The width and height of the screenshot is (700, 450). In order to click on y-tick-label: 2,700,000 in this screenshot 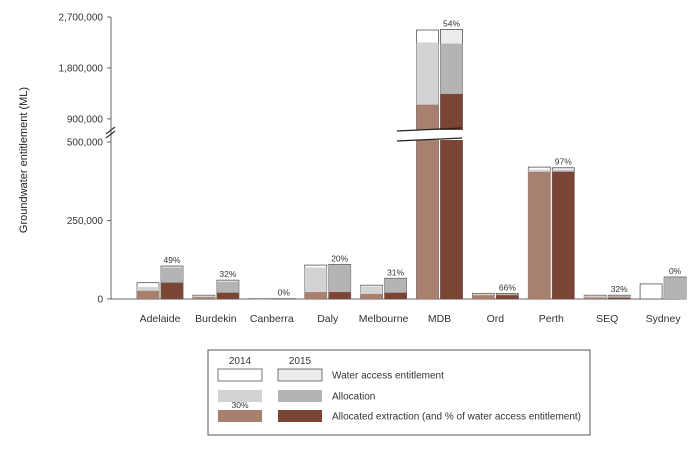, I will do `click(81, 18)`.